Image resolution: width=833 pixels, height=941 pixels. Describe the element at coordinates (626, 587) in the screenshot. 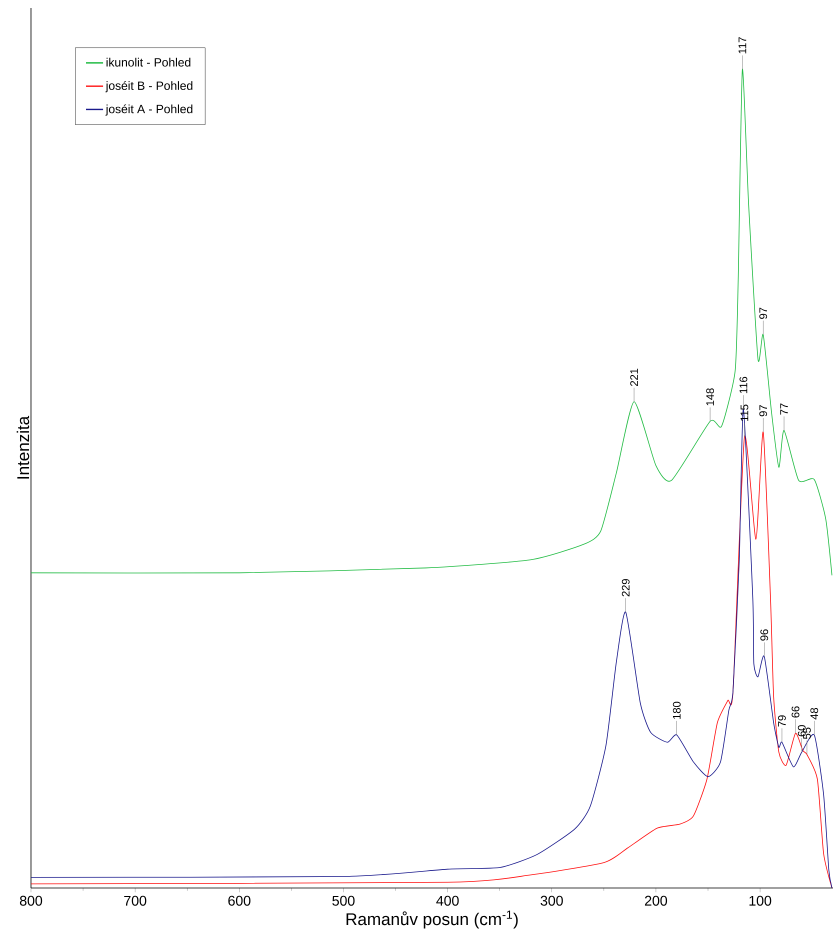

I see `annotation: 229` at that location.